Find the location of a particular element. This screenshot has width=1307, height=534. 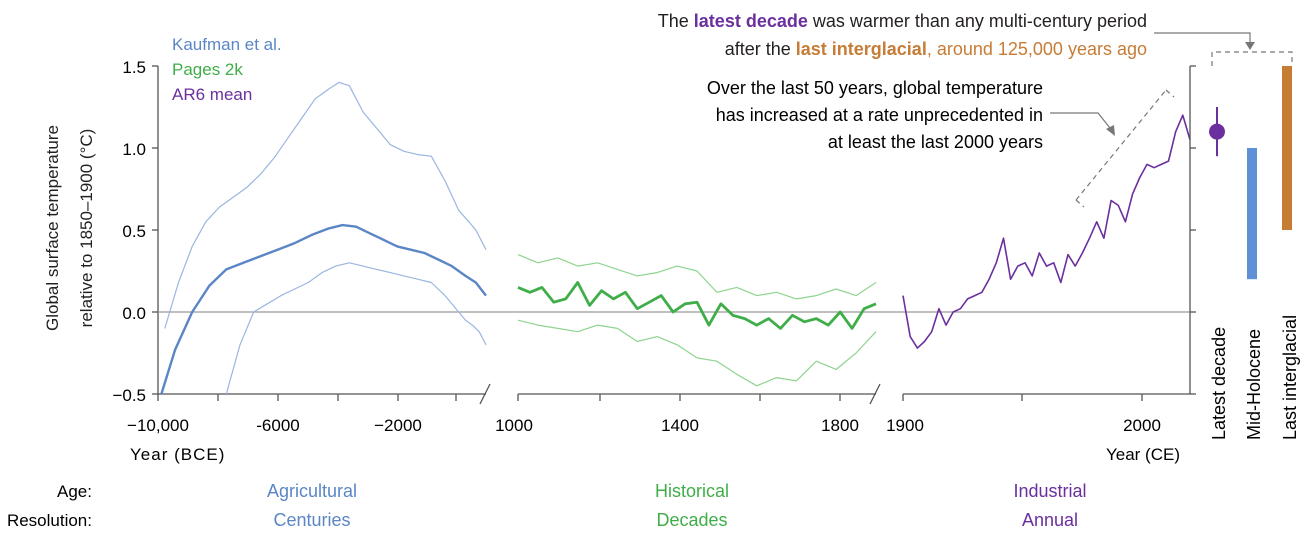

x-tick-label: -6000 is located at coordinates (277, 425).